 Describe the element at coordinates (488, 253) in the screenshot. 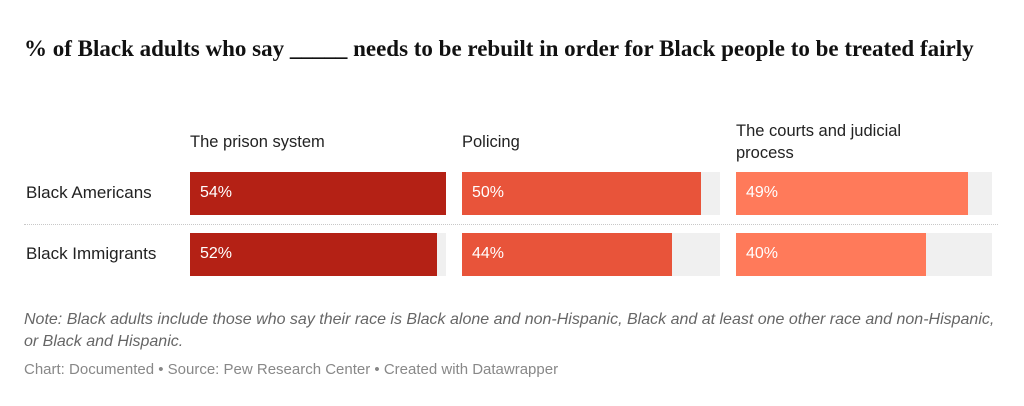

I see `data-label: 44%` at that location.